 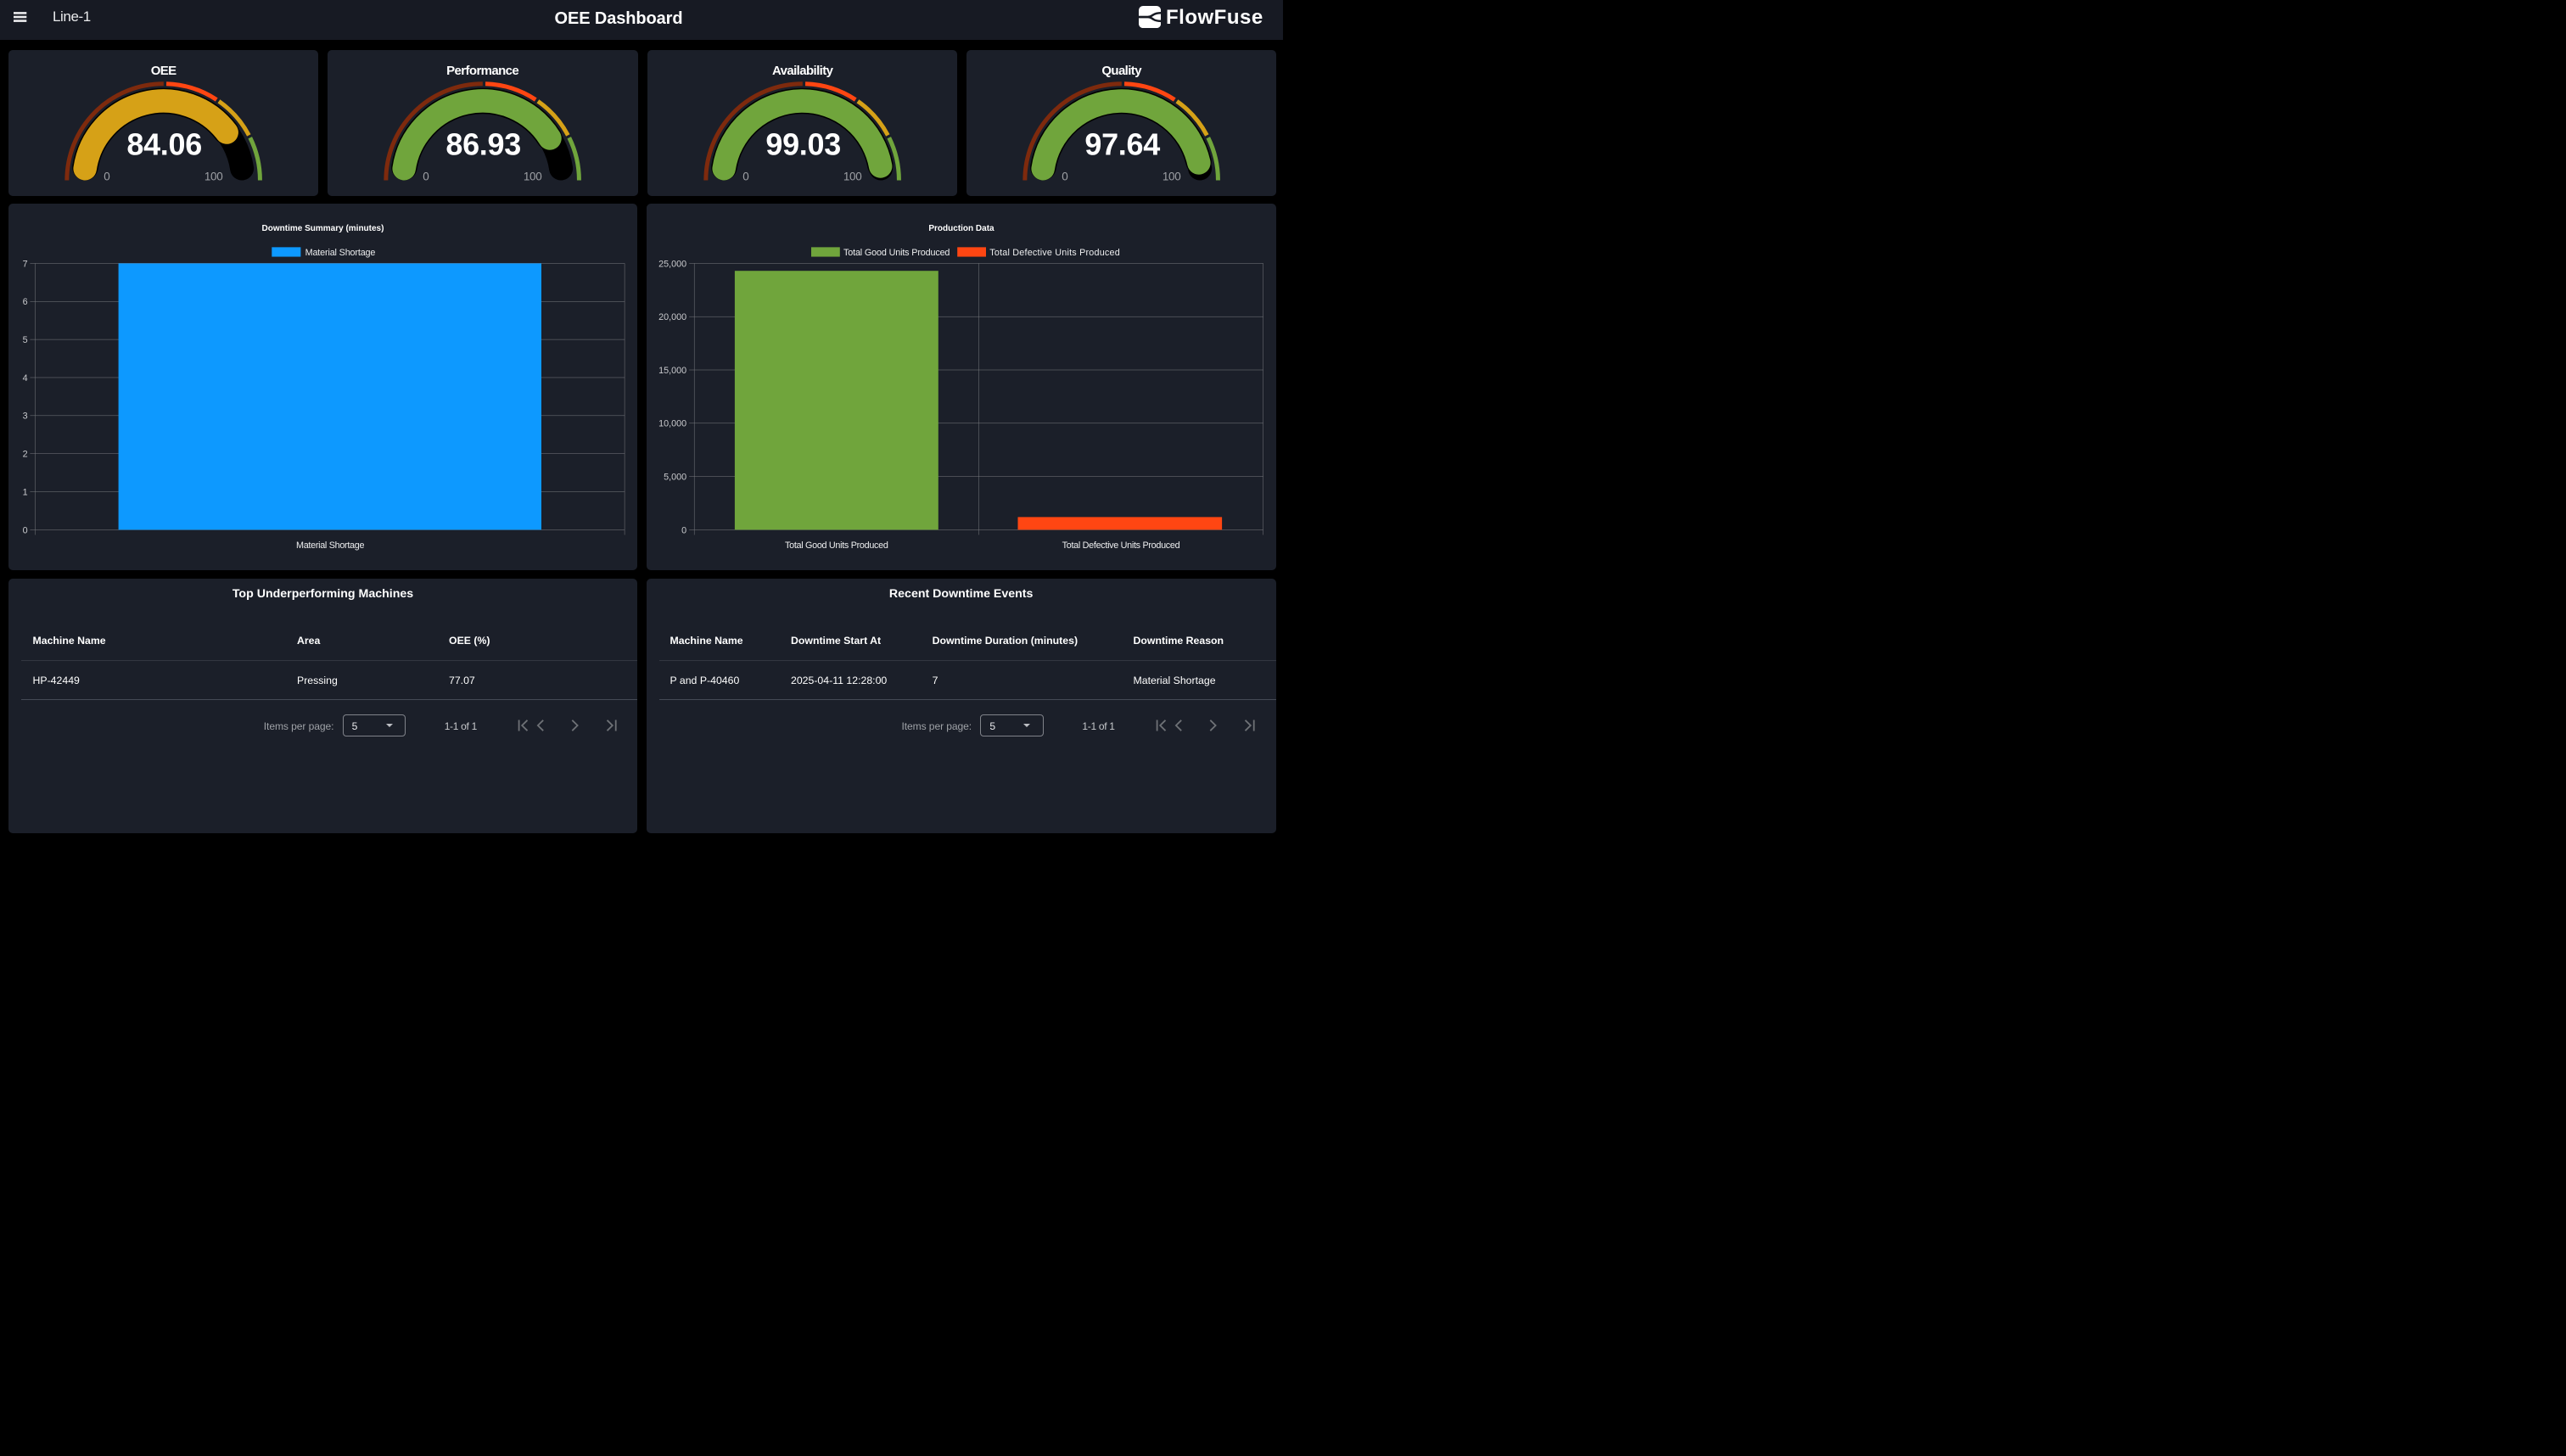 What do you see at coordinates (25, 264) in the screenshot?
I see `svg-text: 7` at bounding box center [25, 264].